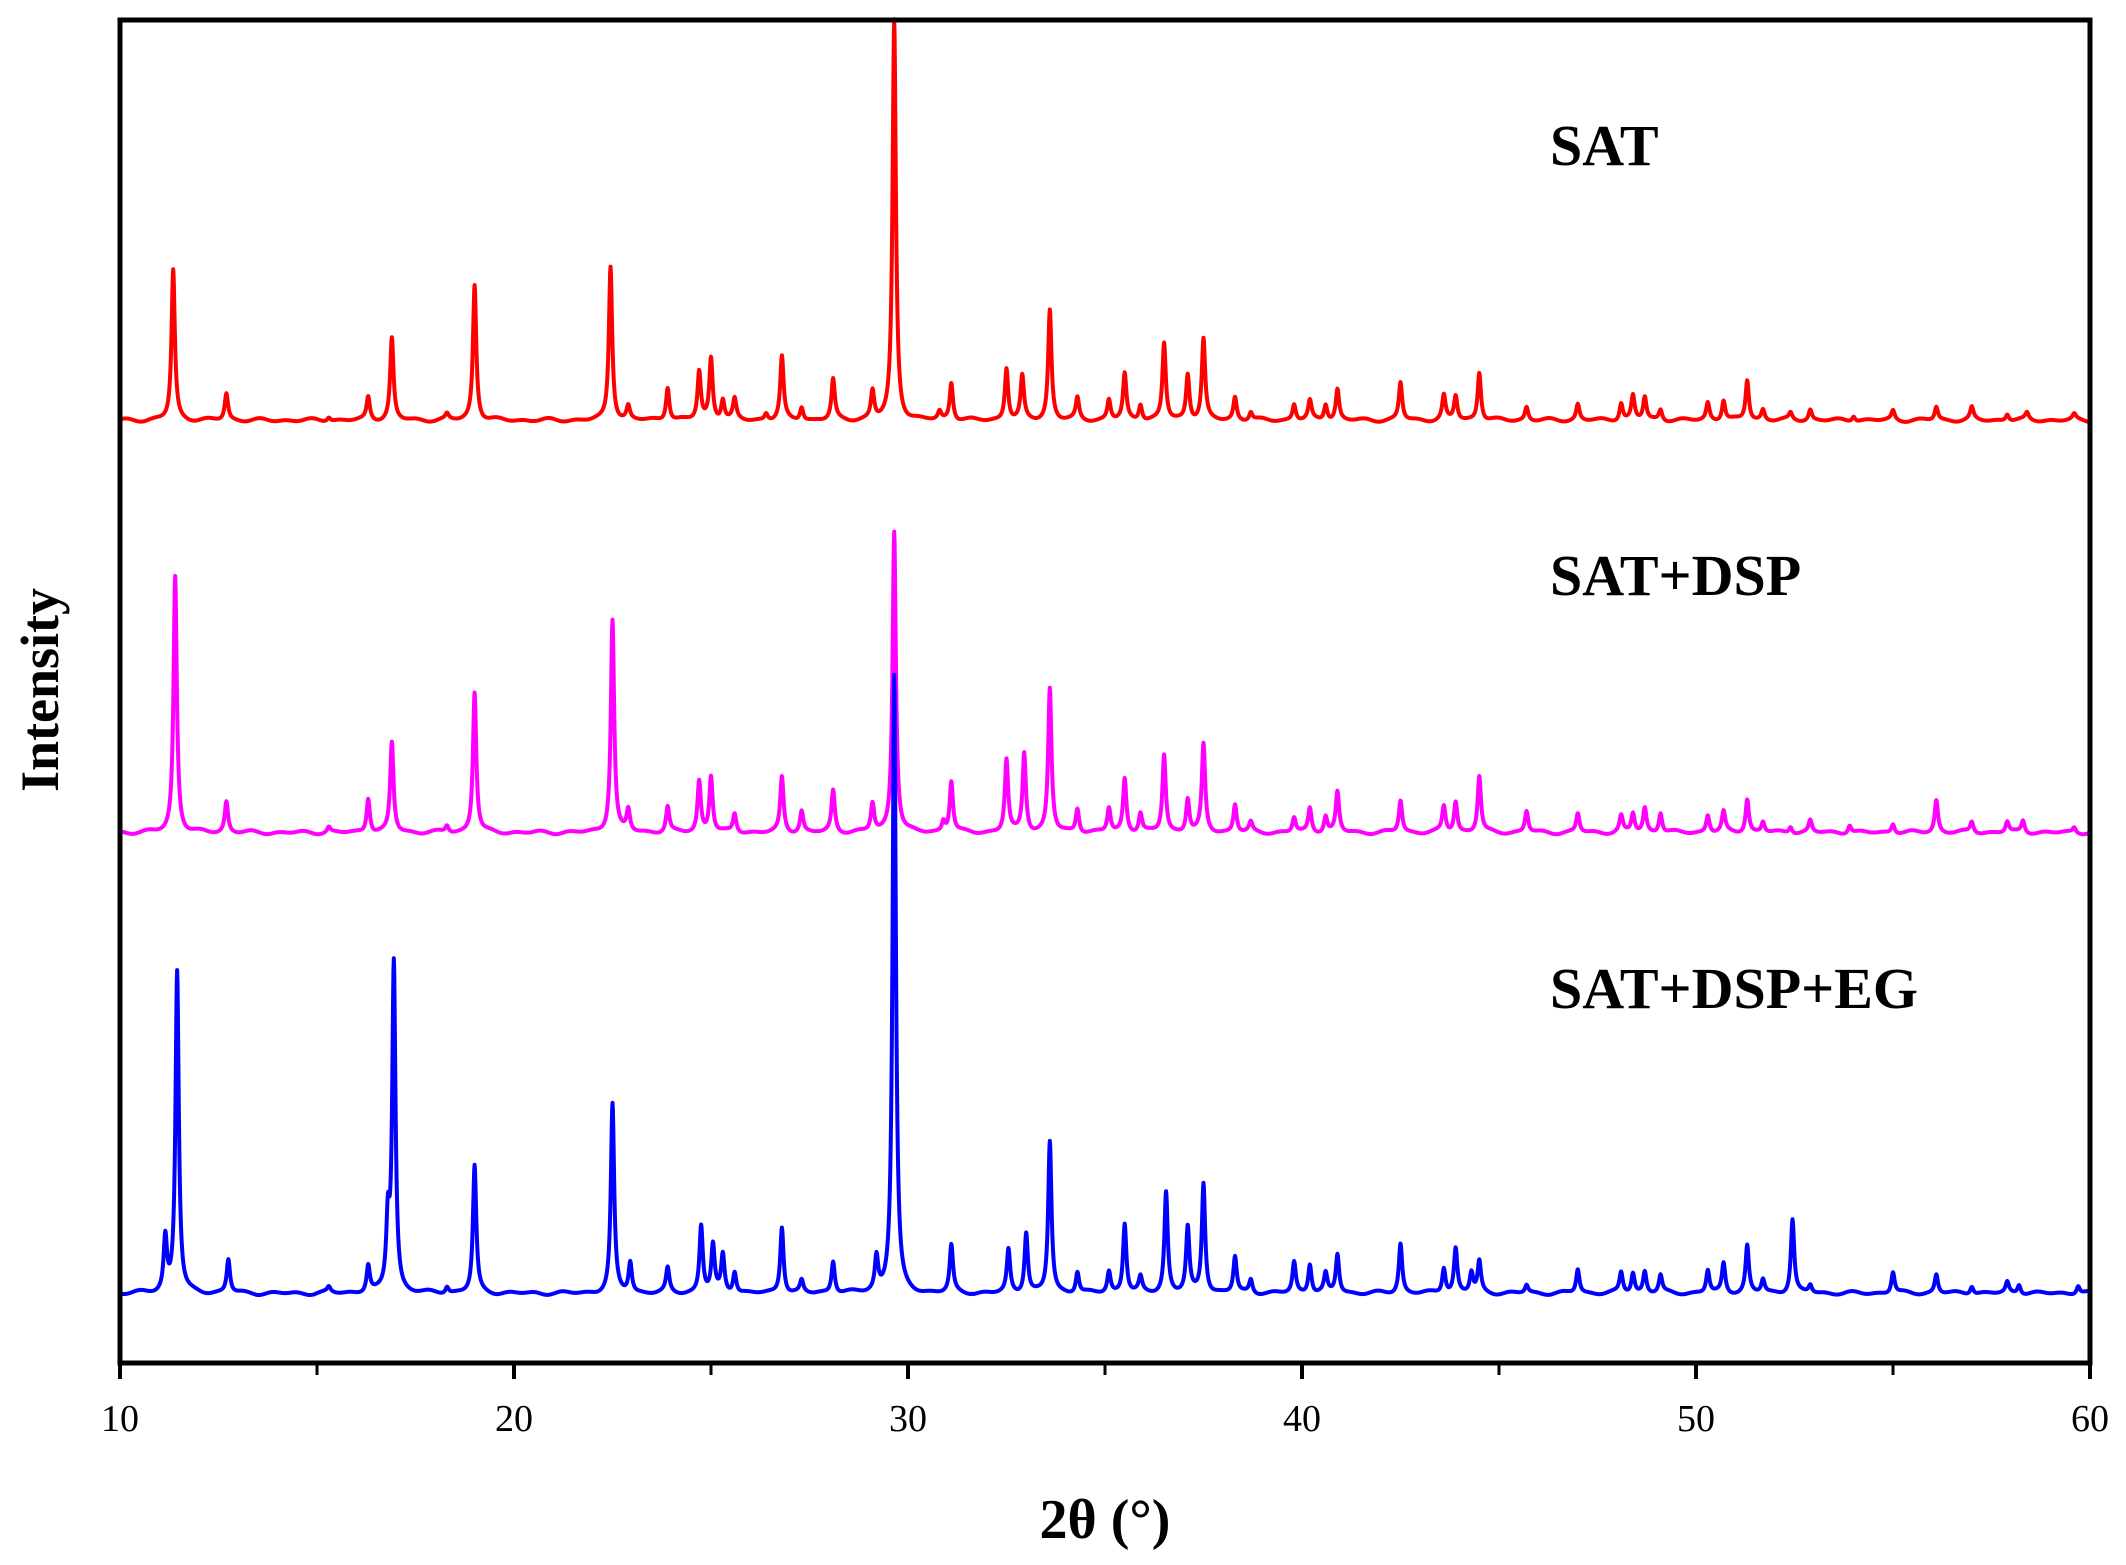 The height and width of the screenshot is (1565, 2126). I want to click on x-axis-title: 2θ (°), so click(1105, 1520).